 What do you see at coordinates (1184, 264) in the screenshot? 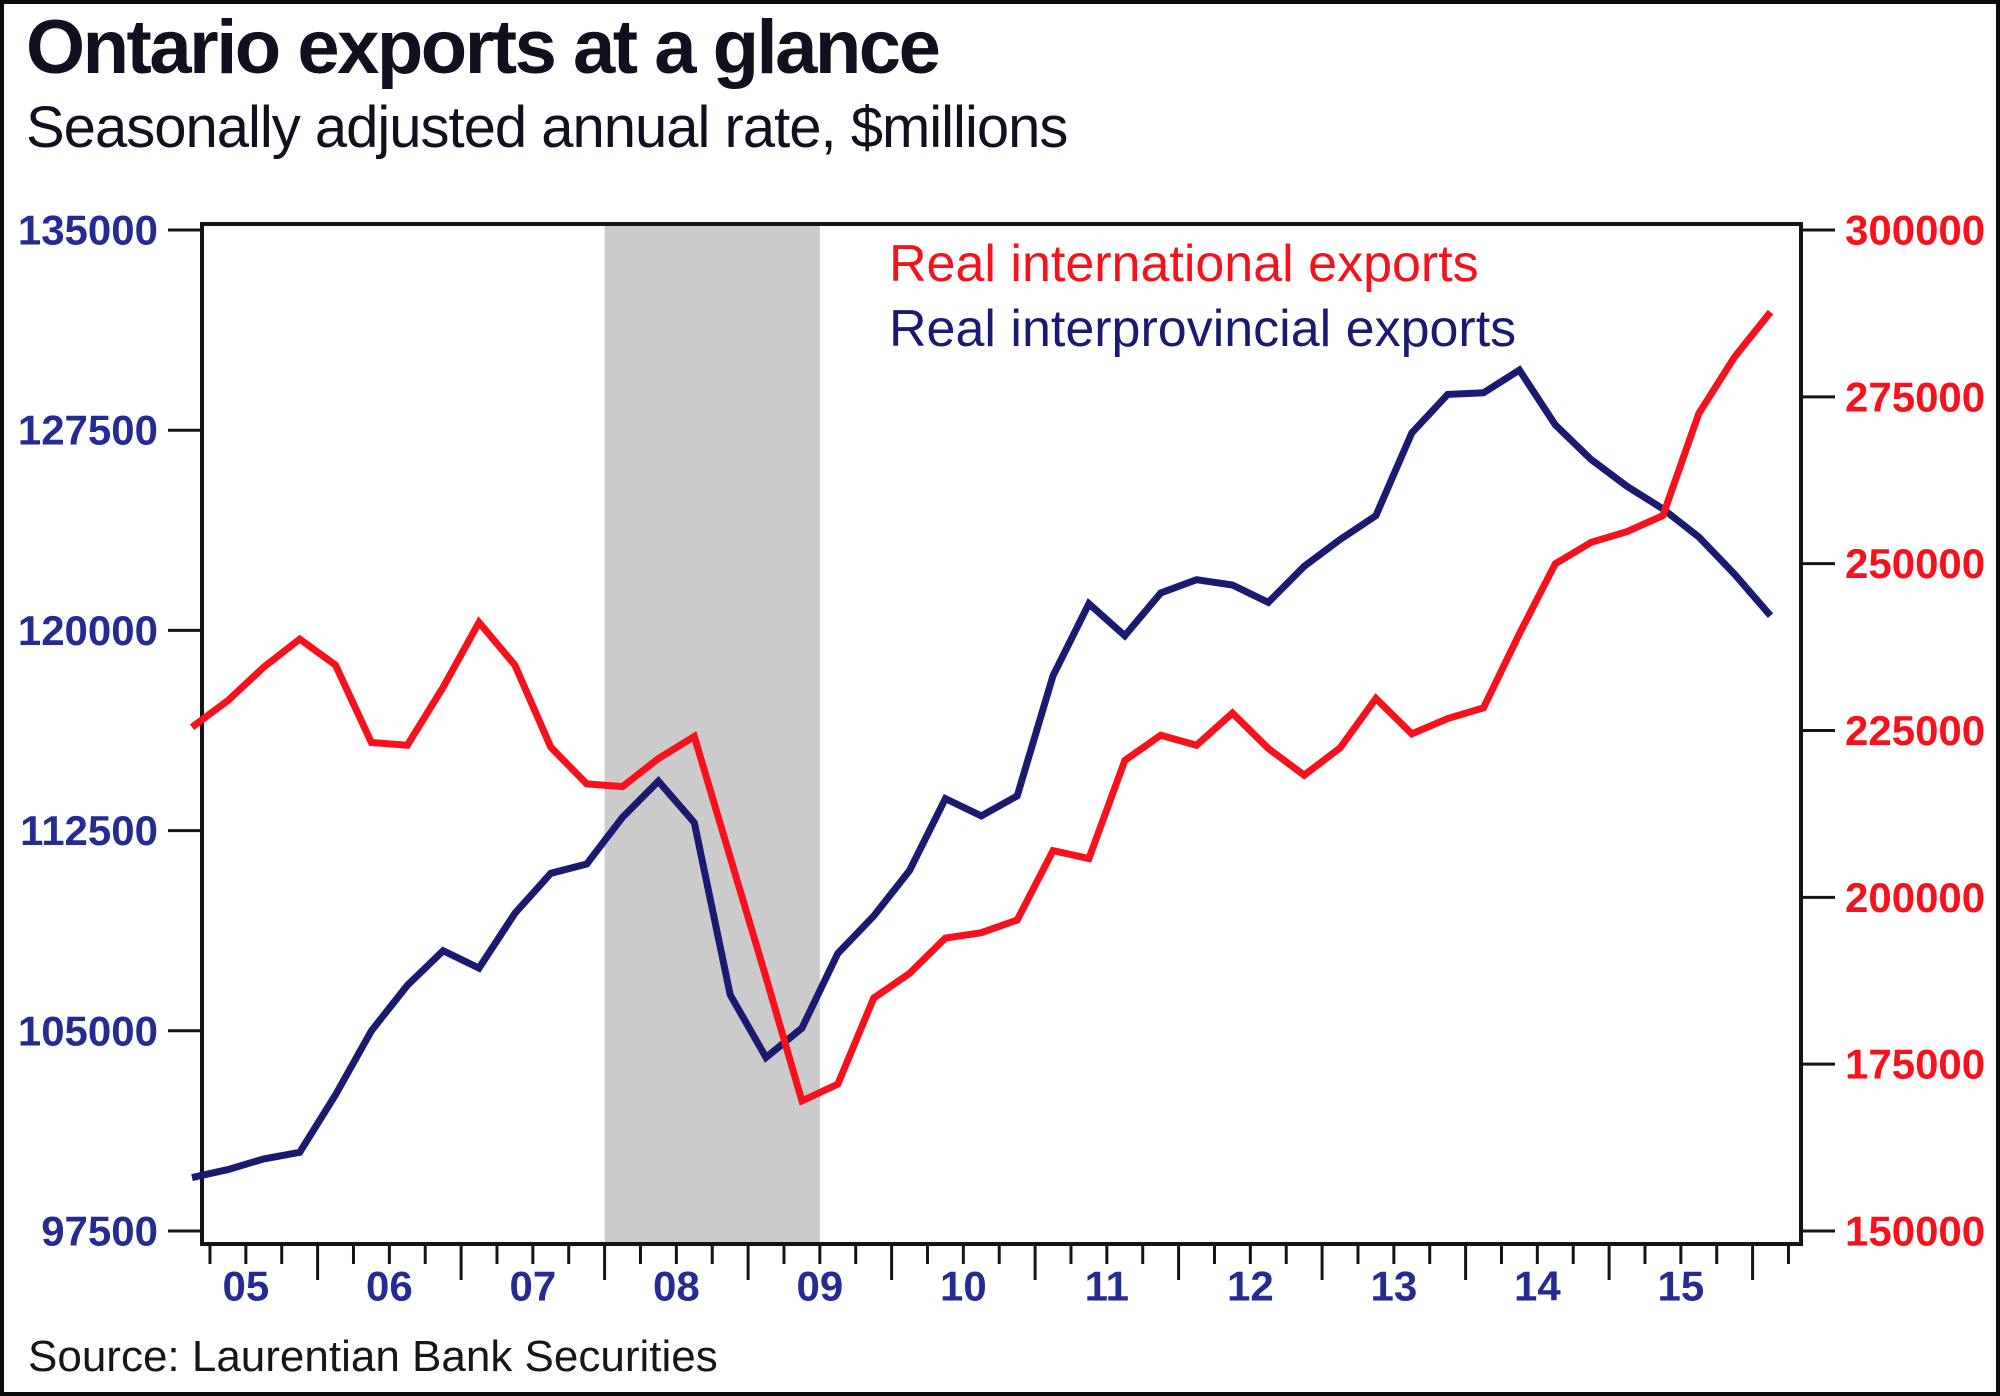
I see `legend-item-international: Real international exports` at bounding box center [1184, 264].